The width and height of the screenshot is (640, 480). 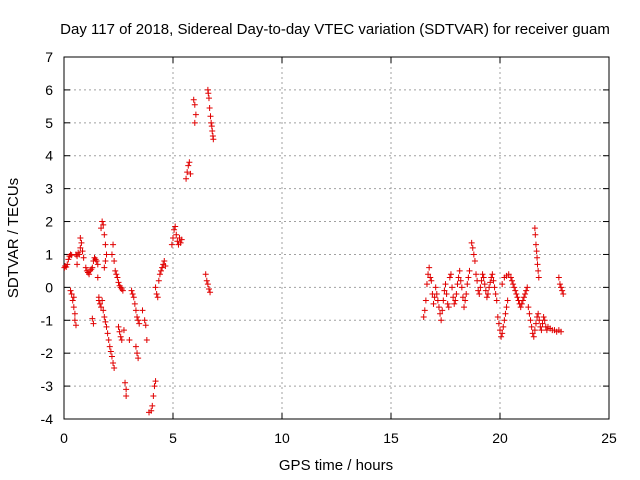 I want to click on x-tick-label: 10, so click(x=282, y=438).